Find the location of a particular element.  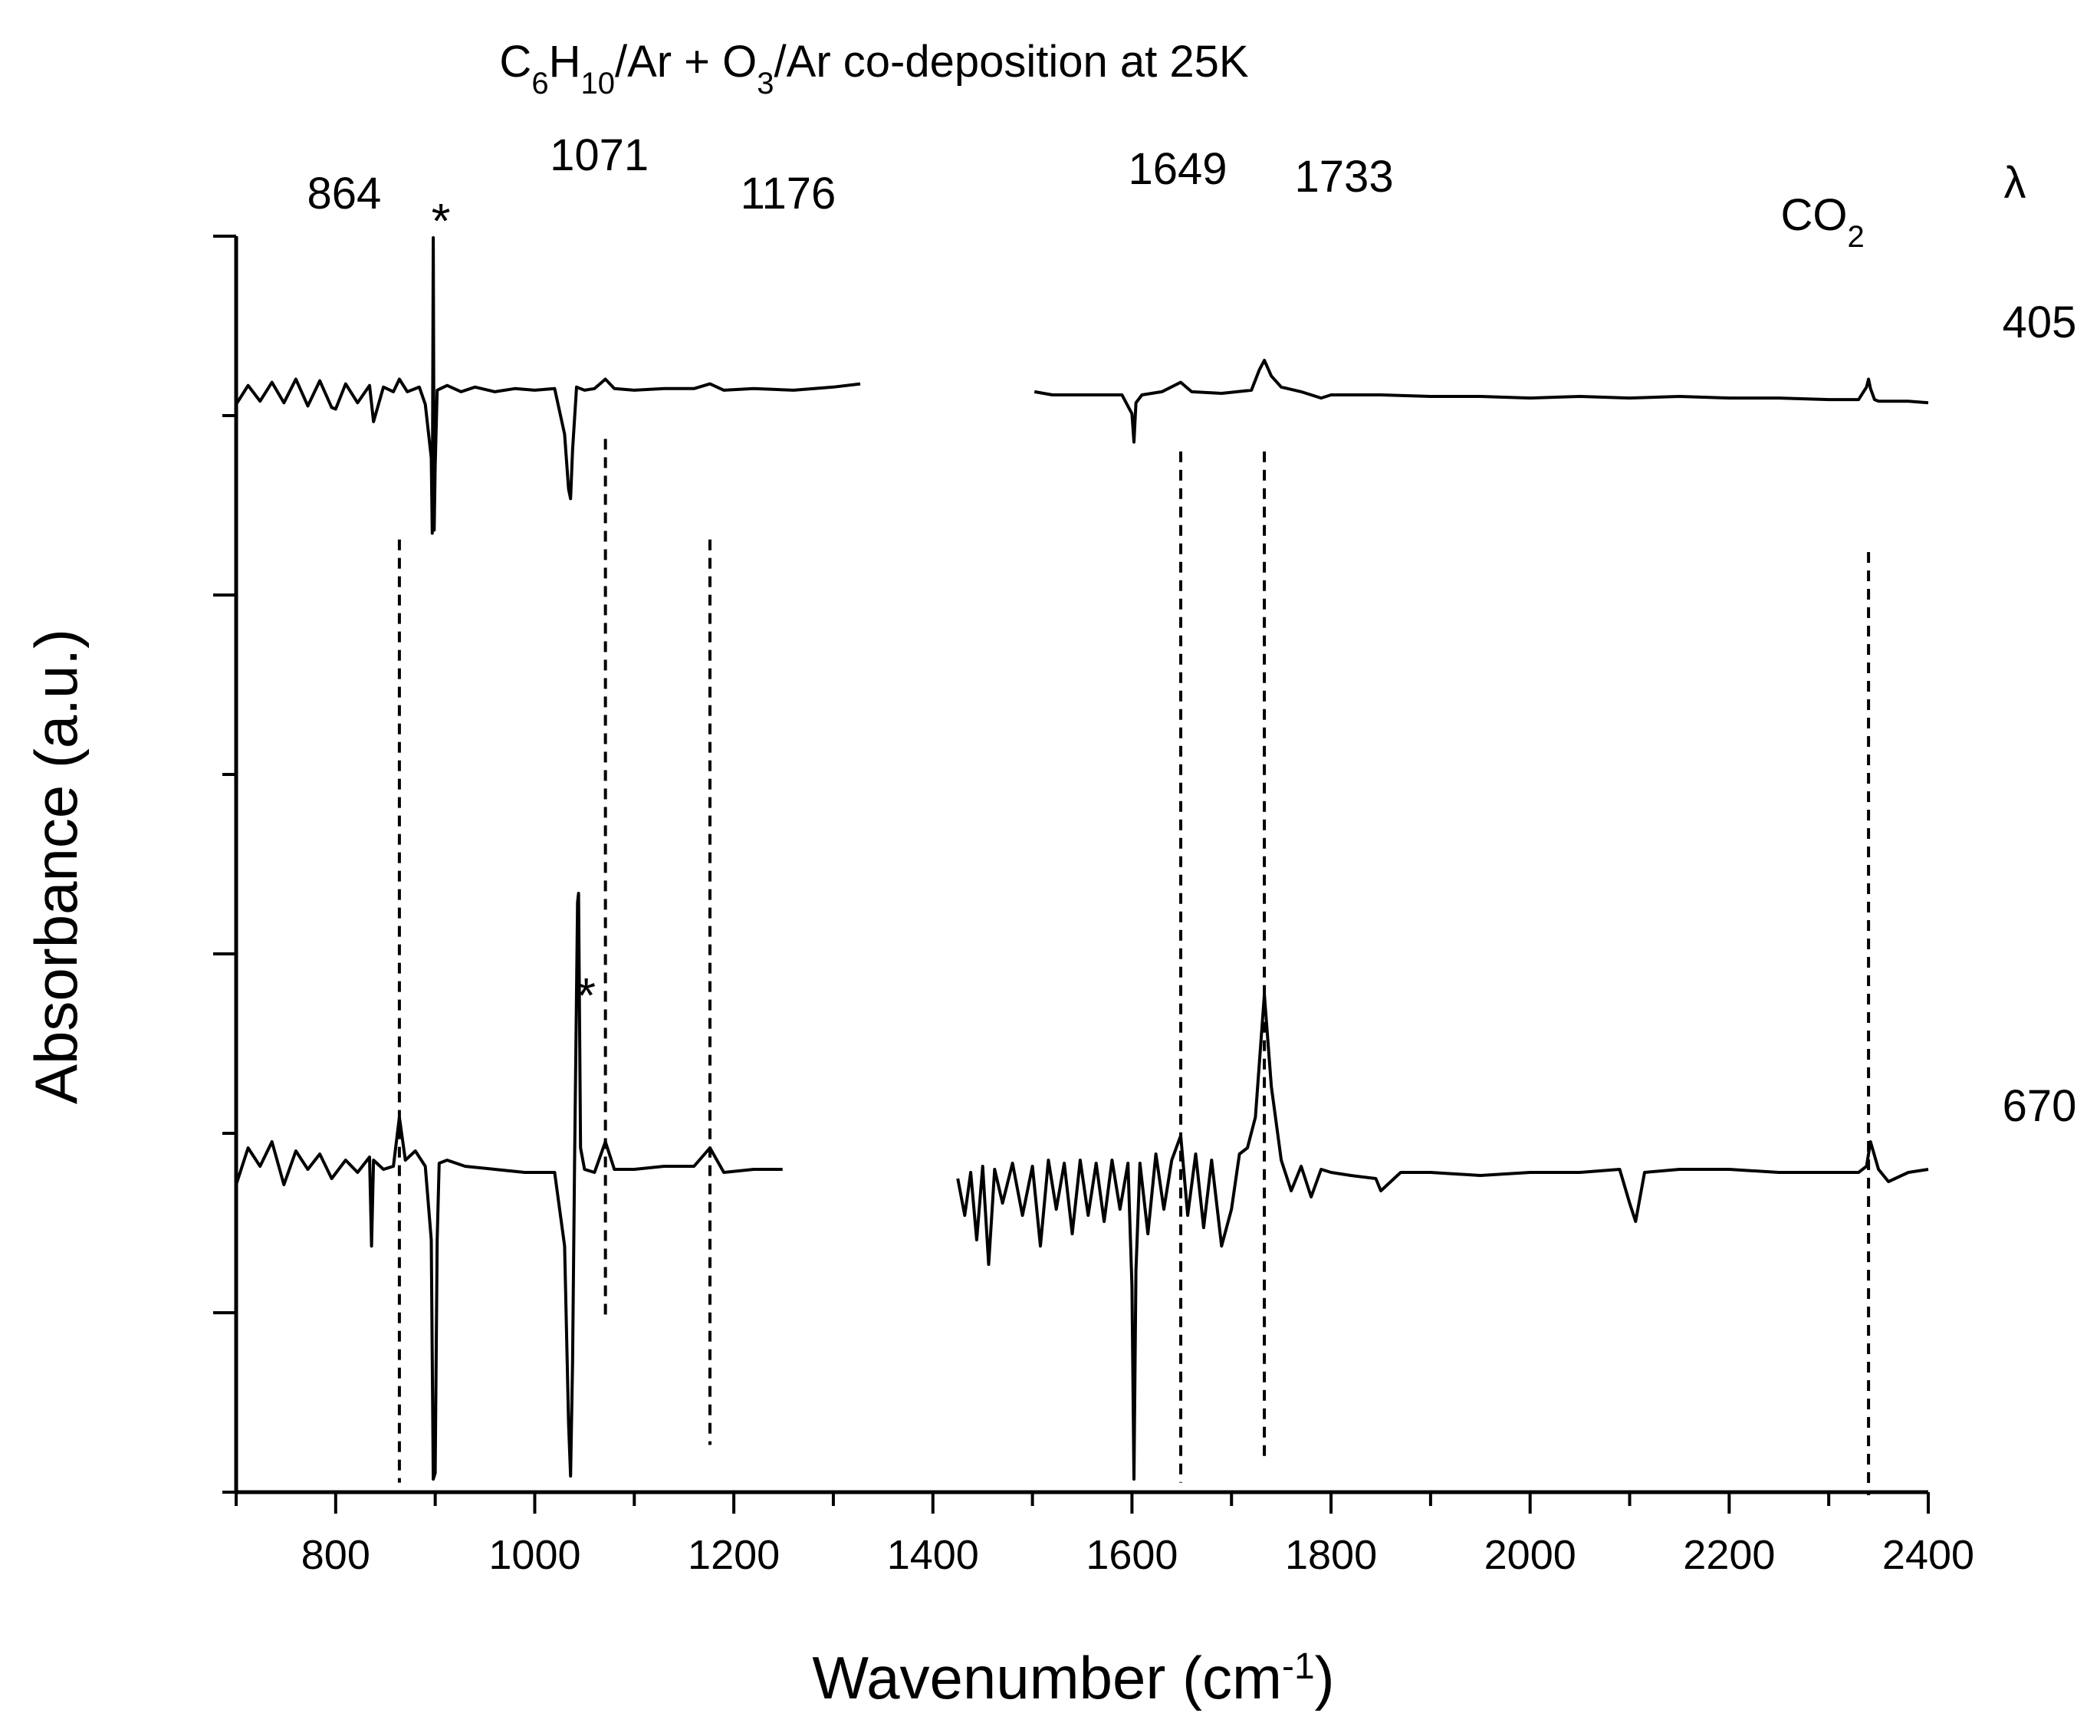

annotations: ** is located at coordinates (514, 608).